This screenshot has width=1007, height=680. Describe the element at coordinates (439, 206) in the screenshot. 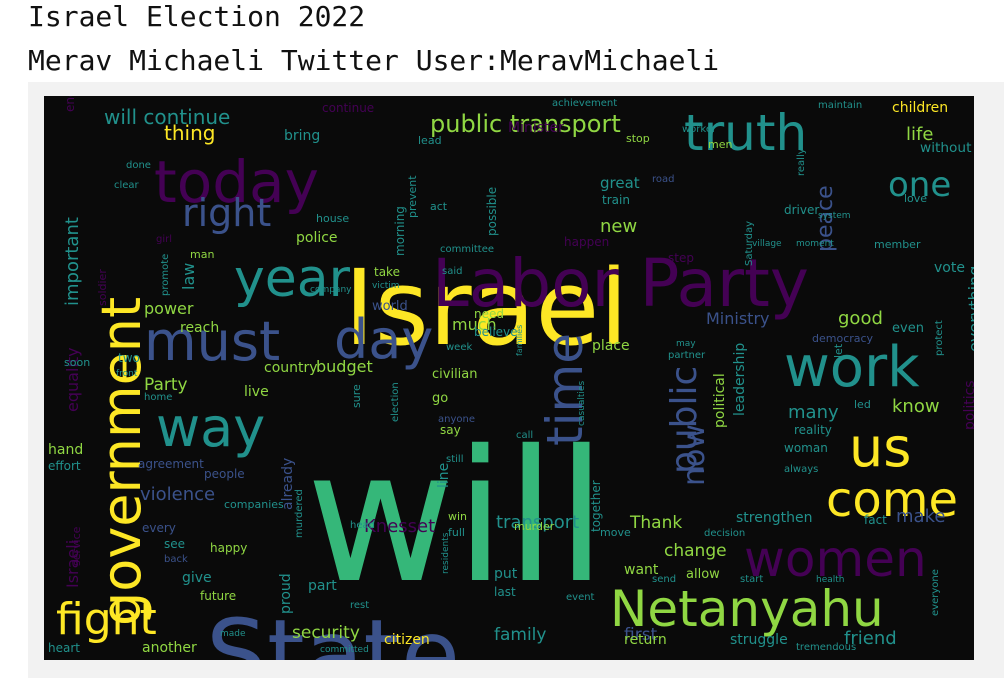

I see `word-act: act` at that location.